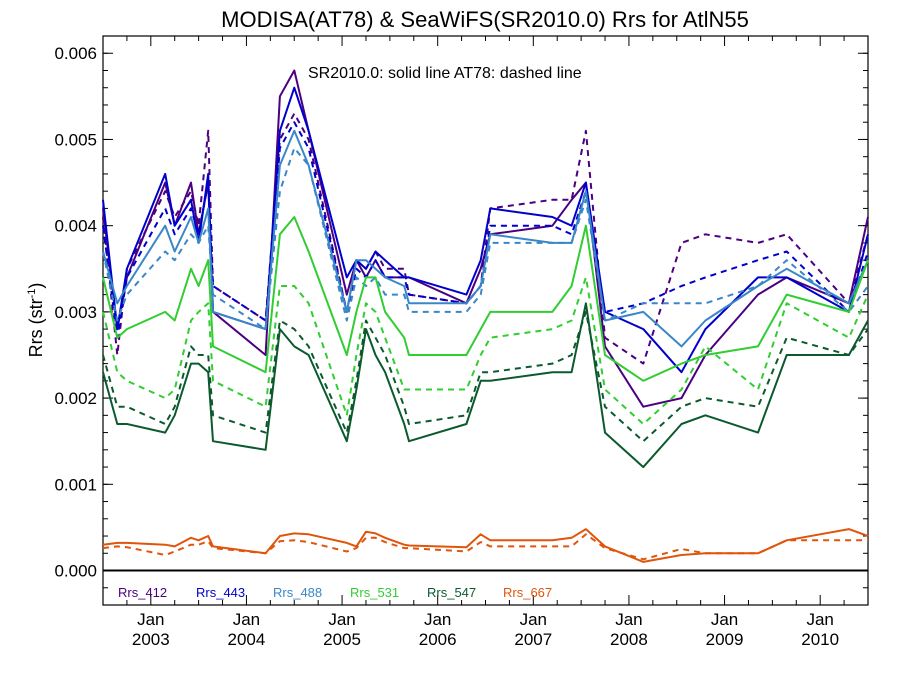 The image size is (900, 675). Describe the element at coordinates (629, 639) in the screenshot. I see `x-tick-year: 2008` at that location.